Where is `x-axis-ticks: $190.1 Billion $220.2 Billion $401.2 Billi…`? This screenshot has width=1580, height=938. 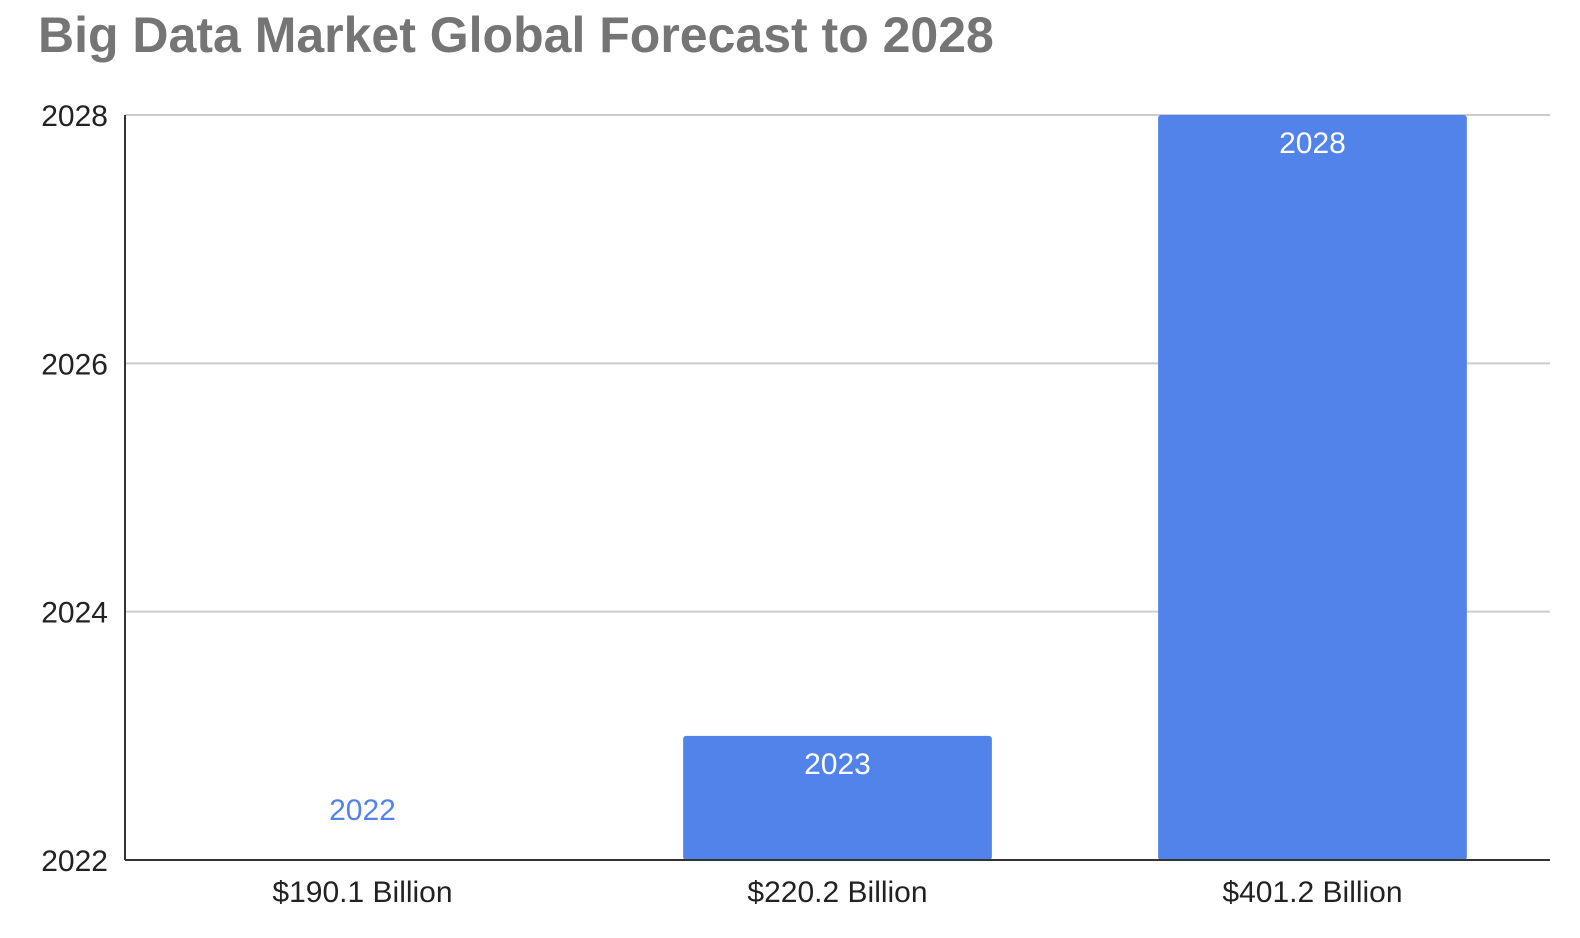
x-axis-ticks: $190.1 Billion $220.2 Billion $401.2 Billi… is located at coordinates (837, 892).